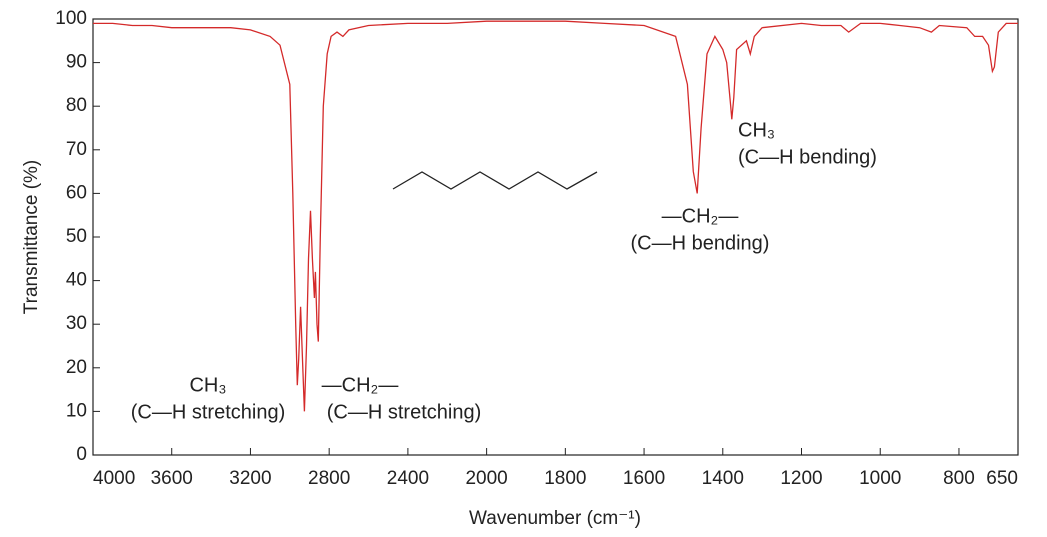 The image size is (1047, 537). I want to click on y-tick-label: 20, so click(76, 367).